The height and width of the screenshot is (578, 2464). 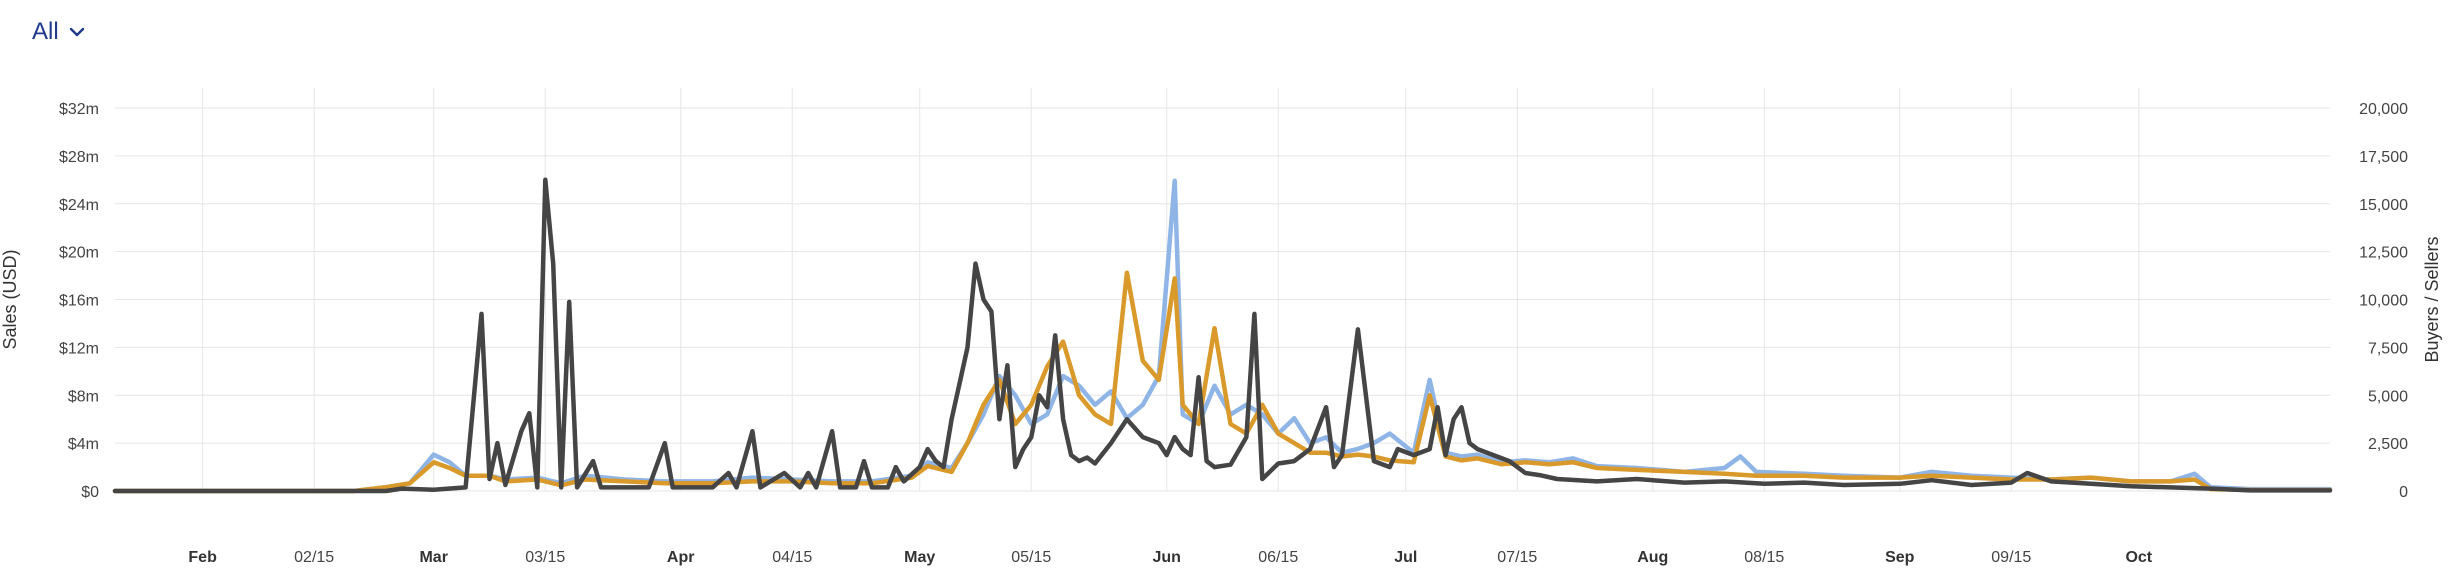 What do you see at coordinates (79, 205) in the screenshot?
I see `y-tick-label: $24m` at bounding box center [79, 205].